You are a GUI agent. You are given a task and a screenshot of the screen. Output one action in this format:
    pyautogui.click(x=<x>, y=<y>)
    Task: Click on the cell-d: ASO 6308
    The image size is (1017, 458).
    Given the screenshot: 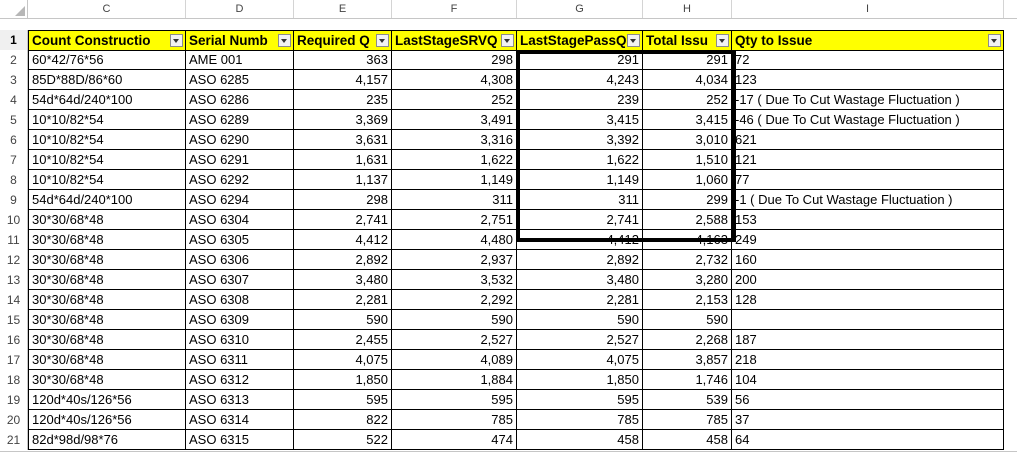 What is the action you would take?
    pyautogui.click(x=240, y=300)
    